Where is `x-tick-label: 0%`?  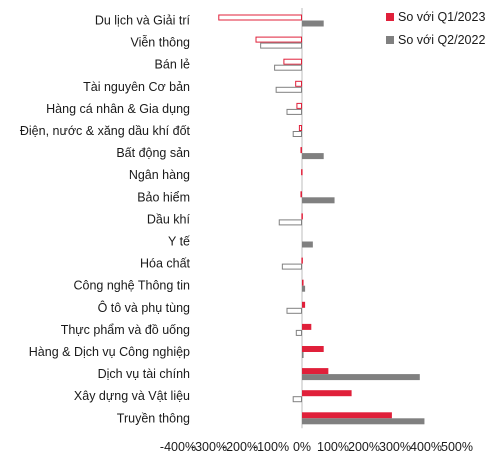
x-tick-label: 0% is located at coordinates (302, 447).